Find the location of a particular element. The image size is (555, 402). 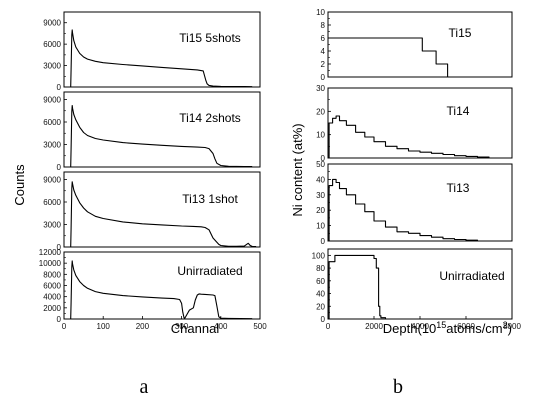

x-tick-label-b4-4: 8000 is located at coordinates (512, 326).